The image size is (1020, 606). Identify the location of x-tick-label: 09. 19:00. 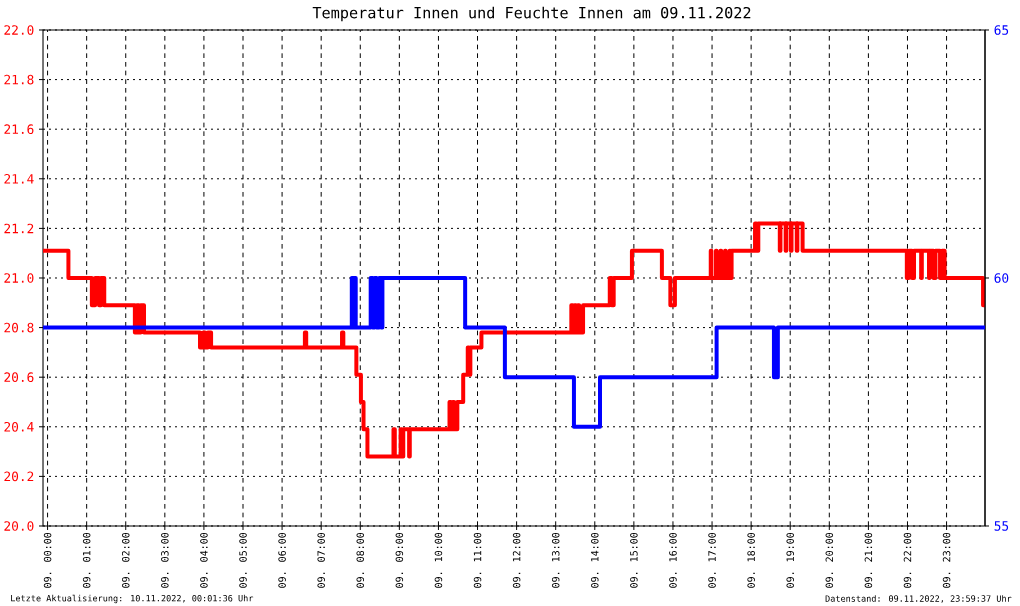
(790, 560).